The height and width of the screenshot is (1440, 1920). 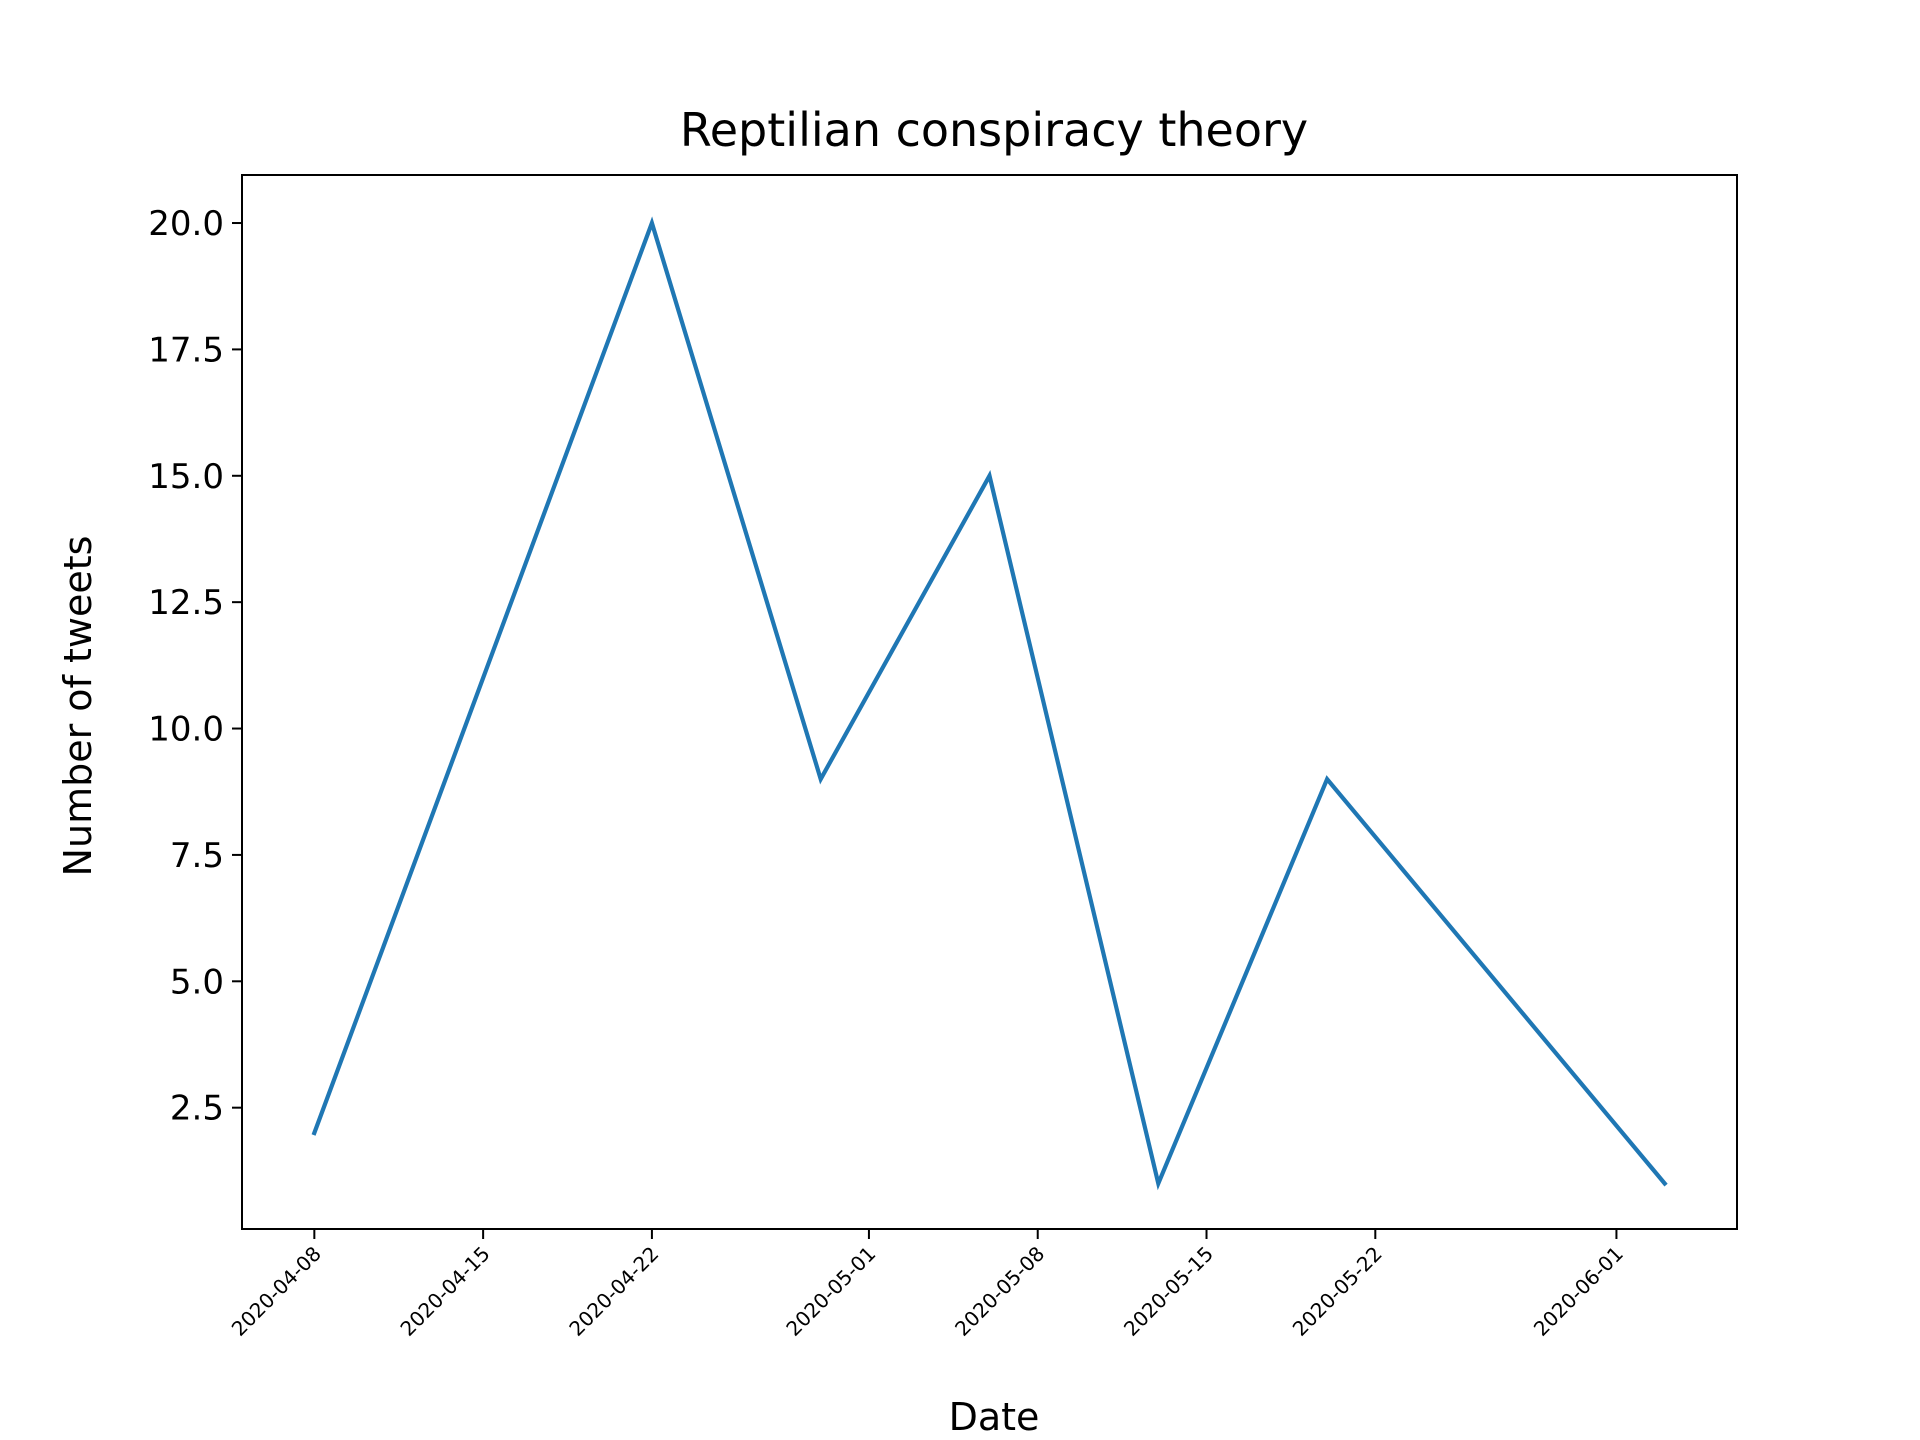 What do you see at coordinates (1168, 1291) in the screenshot?
I see `x-tick-label: 2020-05-15` at bounding box center [1168, 1291].